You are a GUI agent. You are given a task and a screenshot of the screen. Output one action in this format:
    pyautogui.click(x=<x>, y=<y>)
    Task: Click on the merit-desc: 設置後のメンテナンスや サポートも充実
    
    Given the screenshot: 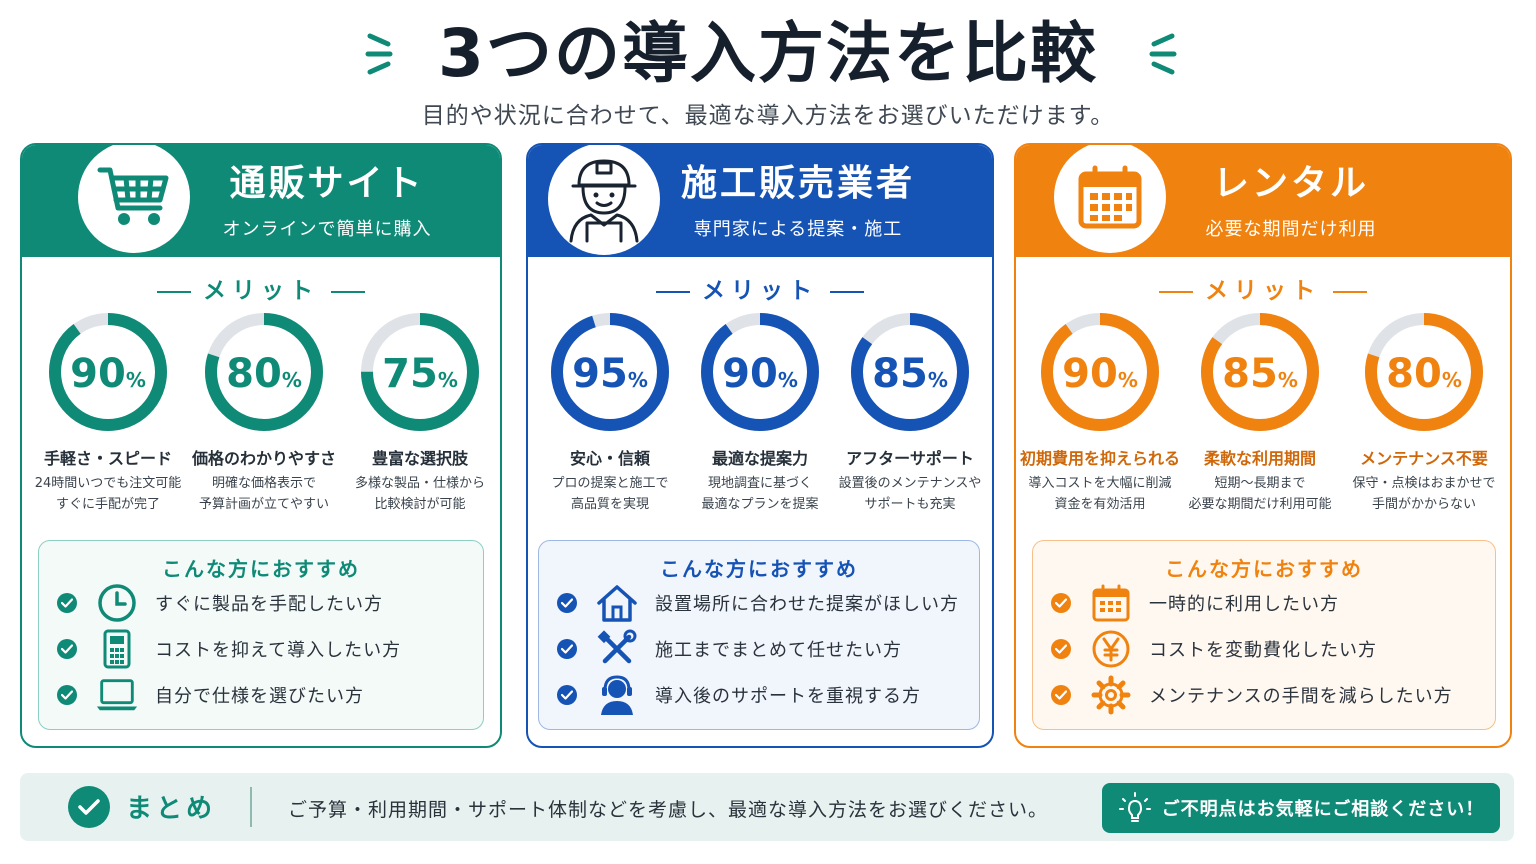 What is the action you would take?
    pyautogui.click(x=910, y=494)
    